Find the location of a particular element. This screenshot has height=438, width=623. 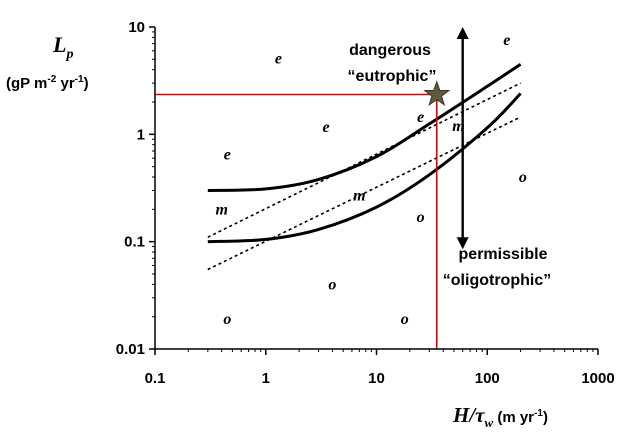

y-axis-unit: (gP m-2 yr-1) is located at coordinates (47, 83).